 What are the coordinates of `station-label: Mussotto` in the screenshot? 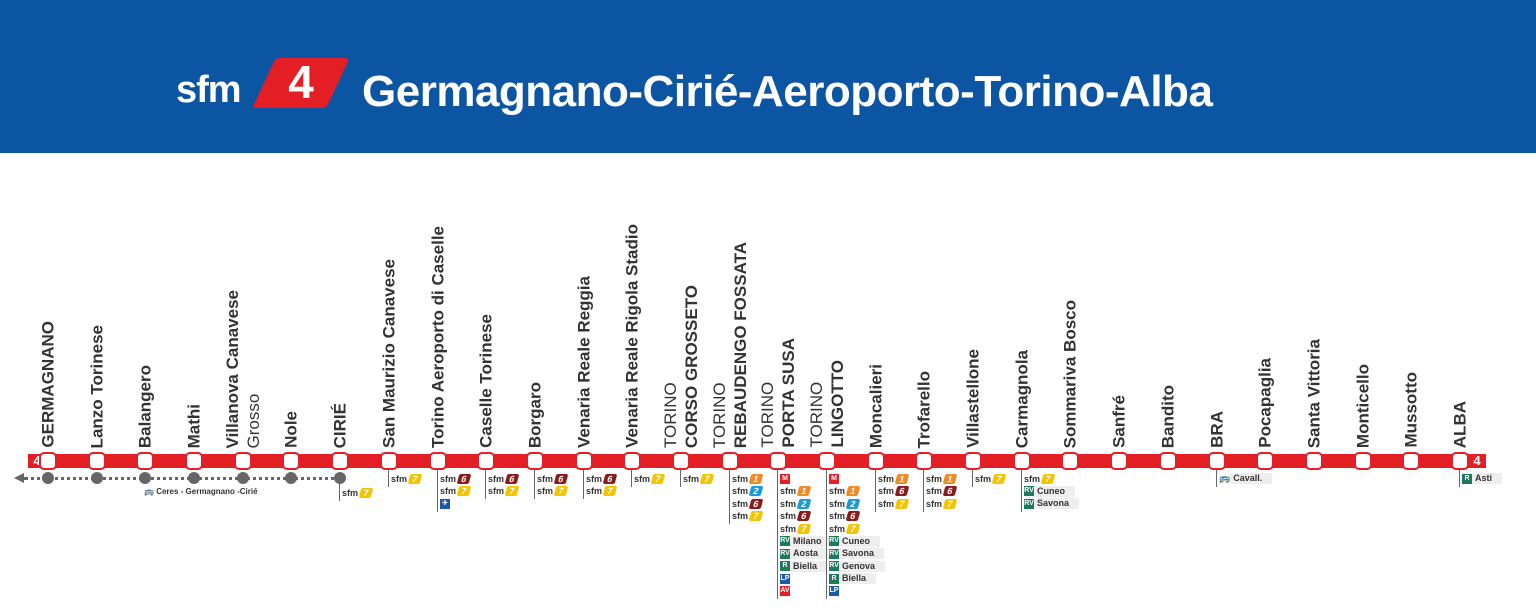 It's located at (1411, 410).